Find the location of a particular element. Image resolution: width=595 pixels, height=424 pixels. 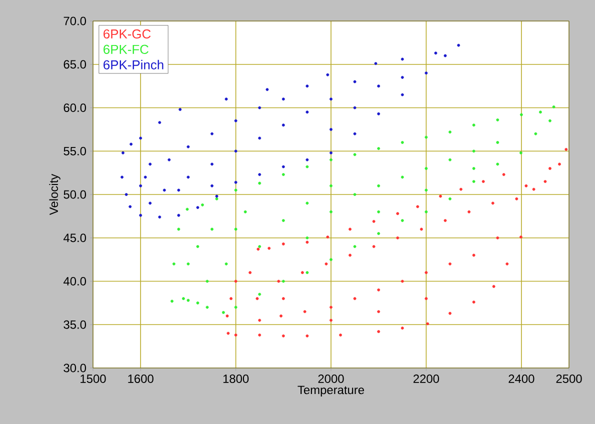

text: 6PK-FC is located at coordinates (126, 49).